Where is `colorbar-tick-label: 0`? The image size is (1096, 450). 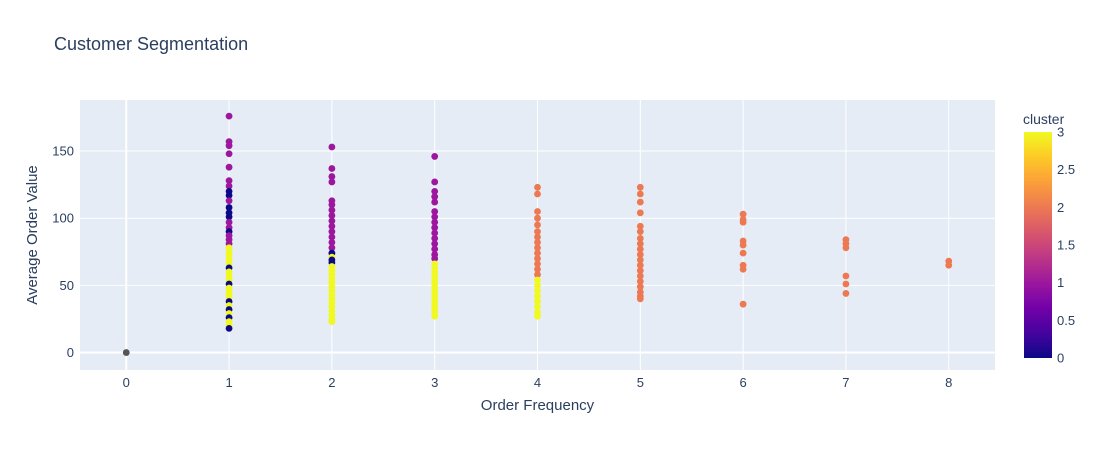
colorbar-tick-label: 0 is located at coordinates (1060, 358).